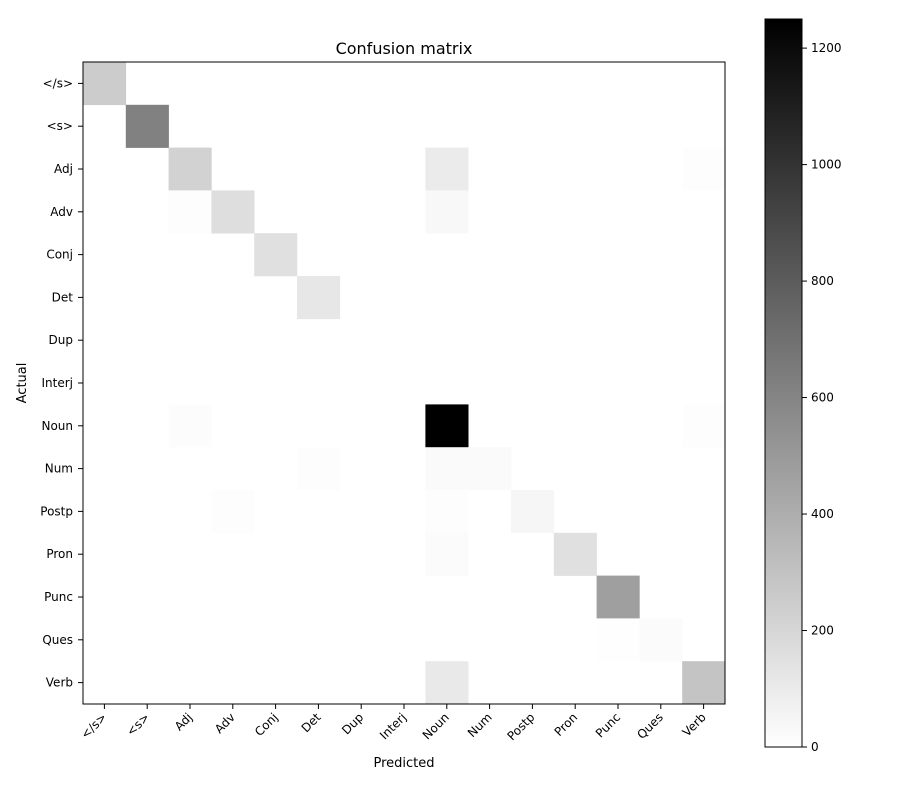 Image resolution: width=900 pixels, height=800 pixels. What do you see at coordinates (826, 48) in the screenshot?
I see `colorbar-tick-label: 1200` at bounding box center [826, 48].